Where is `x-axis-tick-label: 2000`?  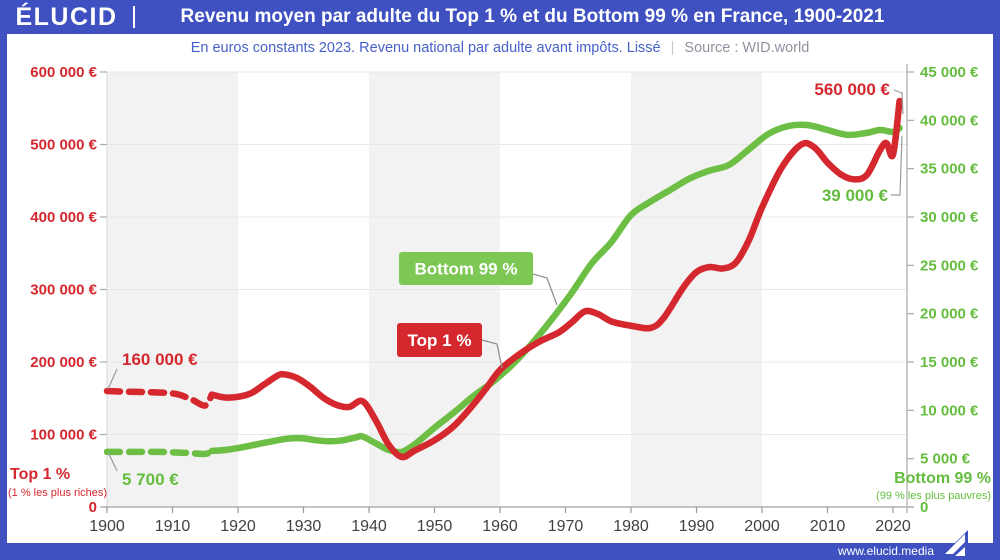
x-axis-tick-label: 2000 is located at coordinates (762, 526).